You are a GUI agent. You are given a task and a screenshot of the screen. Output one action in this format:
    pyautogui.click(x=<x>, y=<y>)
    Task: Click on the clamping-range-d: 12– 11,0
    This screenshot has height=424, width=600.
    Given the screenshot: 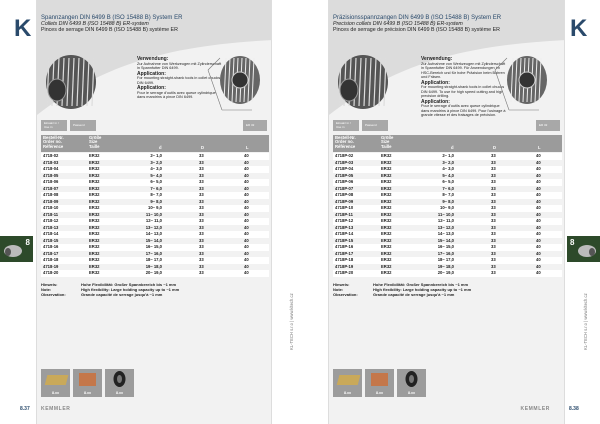 What is the action you would take?
    pyautogui.click(x=153, y=220)
    